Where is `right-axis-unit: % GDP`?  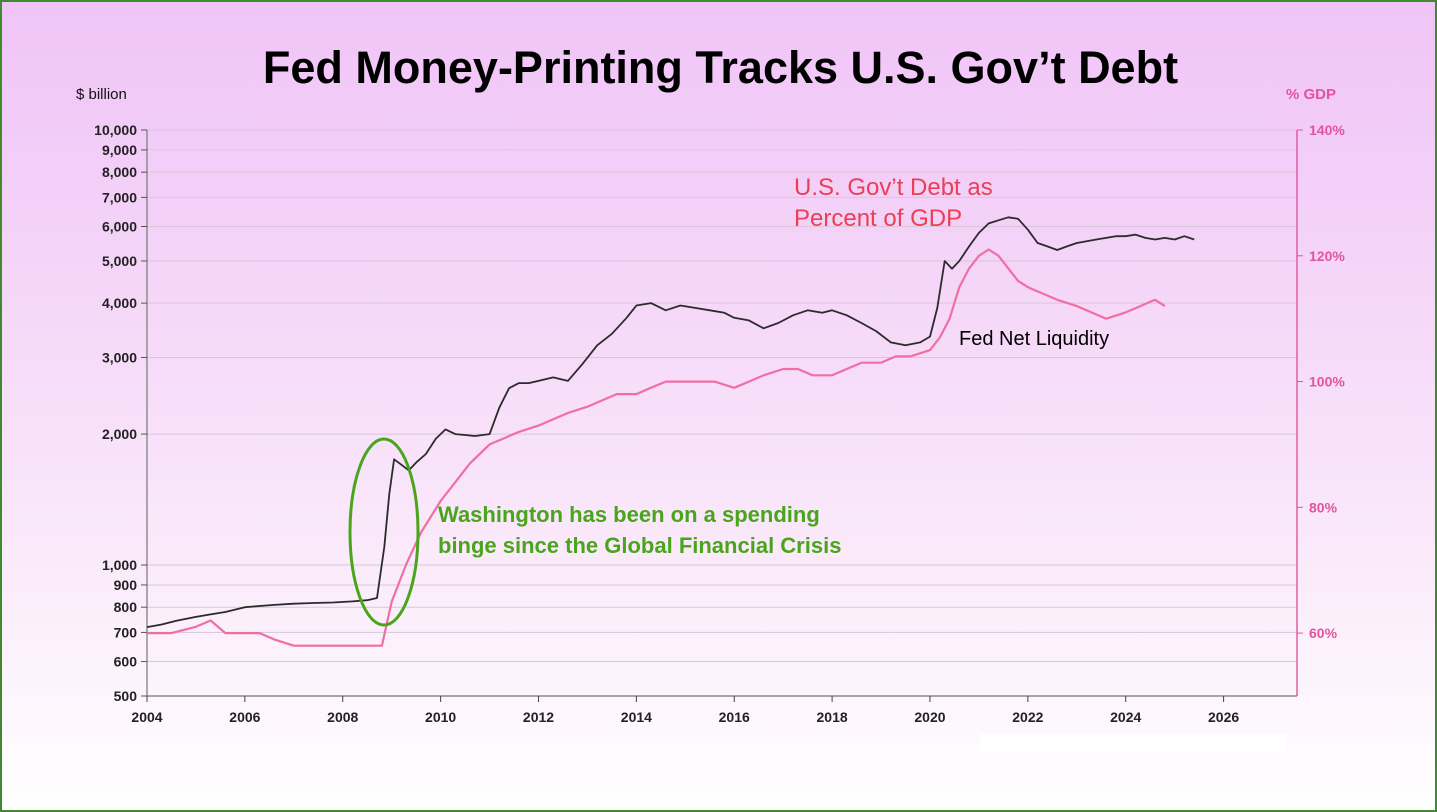
right-axis-unit: % GDP is located at coordinates (1311, 94).